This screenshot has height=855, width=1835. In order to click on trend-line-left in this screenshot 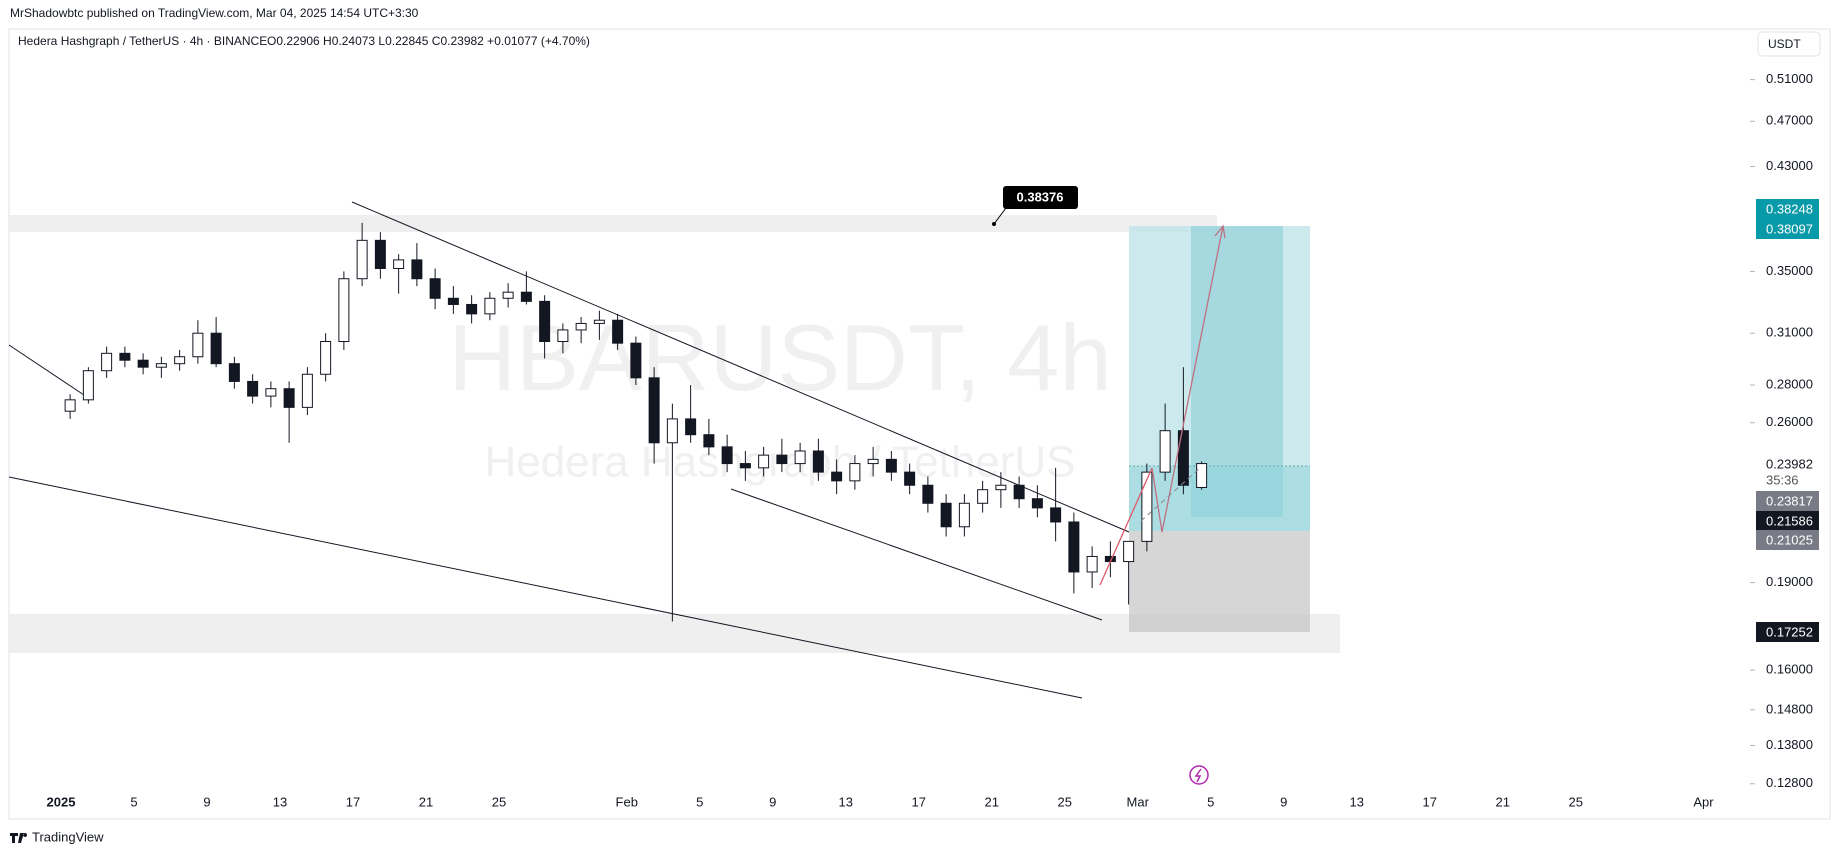, I will do `click(46, 370)`.